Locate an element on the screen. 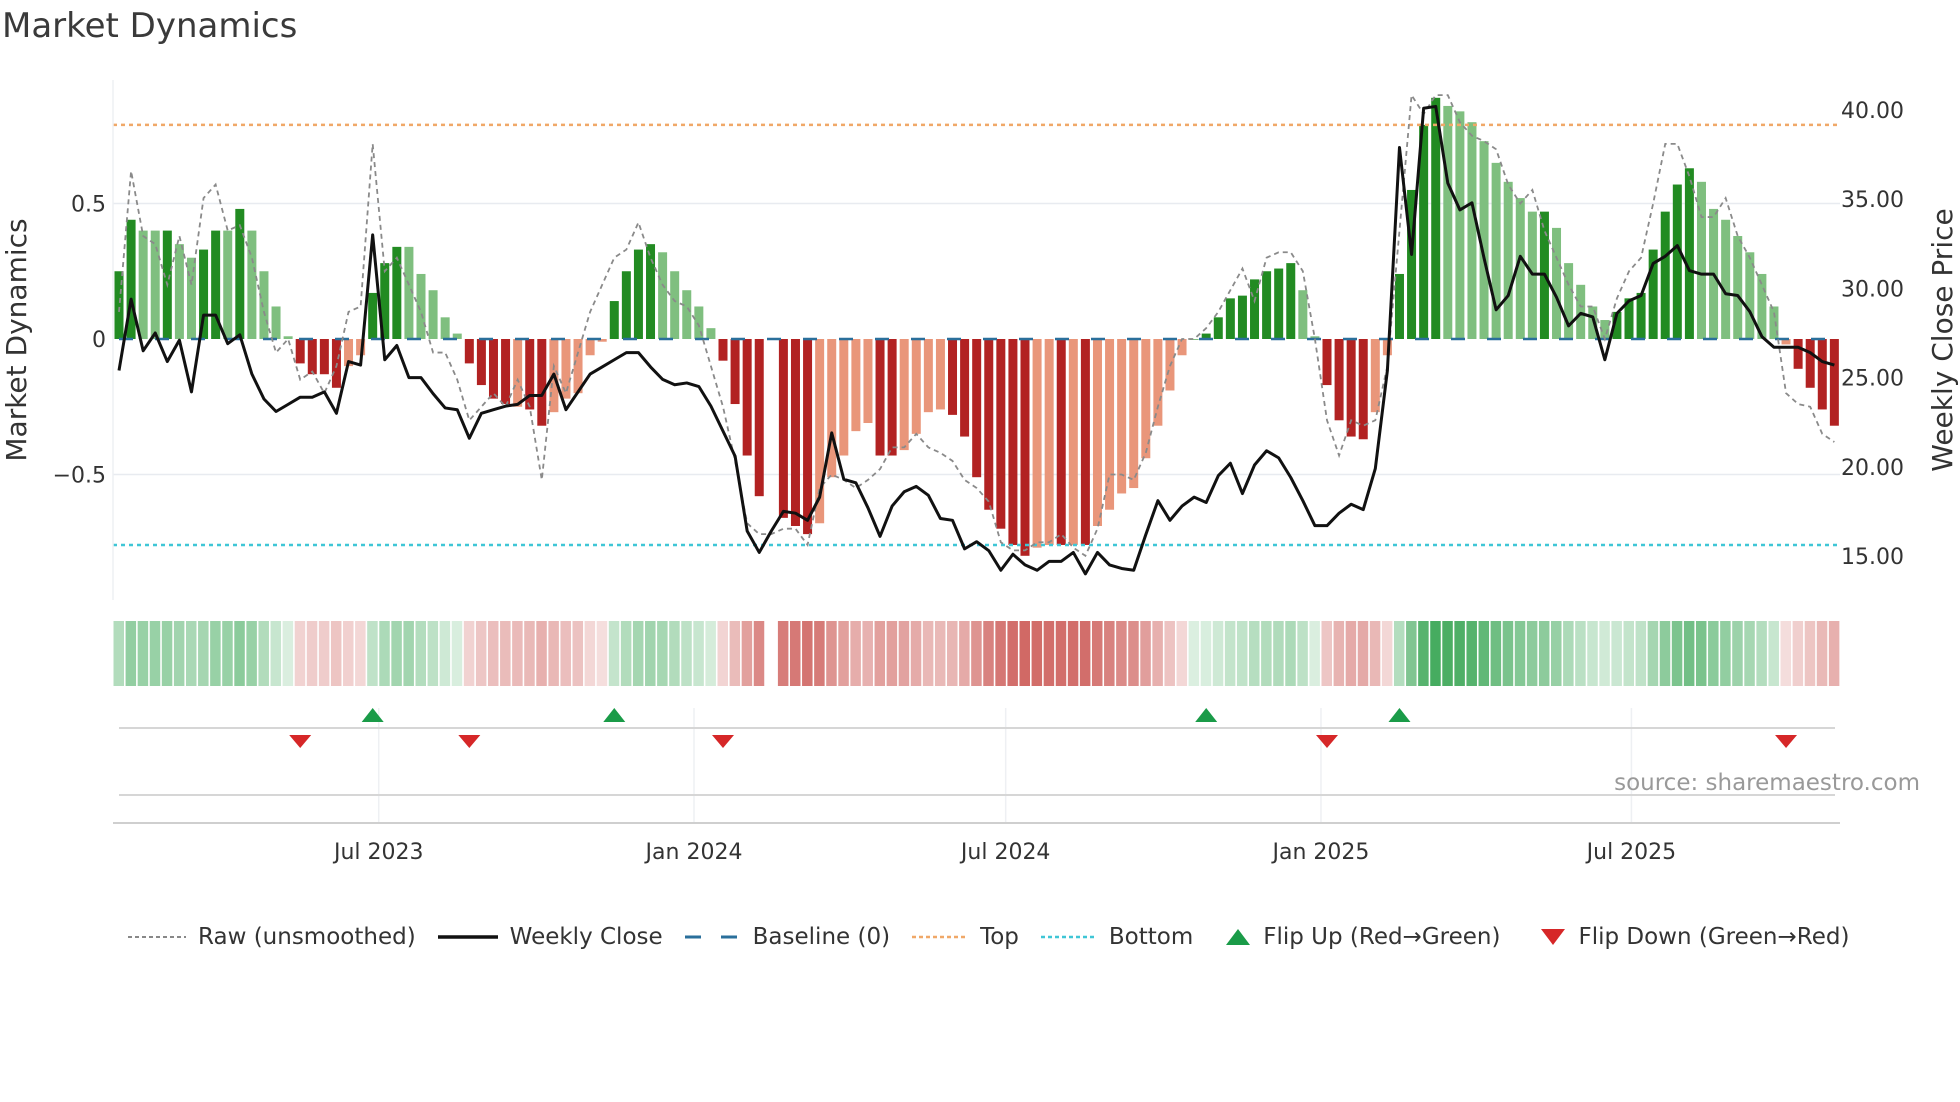 The height and width of the screenshot is (1102, 1960). x-tick-label: Jul 2023 is located at coordinates (378, 852).